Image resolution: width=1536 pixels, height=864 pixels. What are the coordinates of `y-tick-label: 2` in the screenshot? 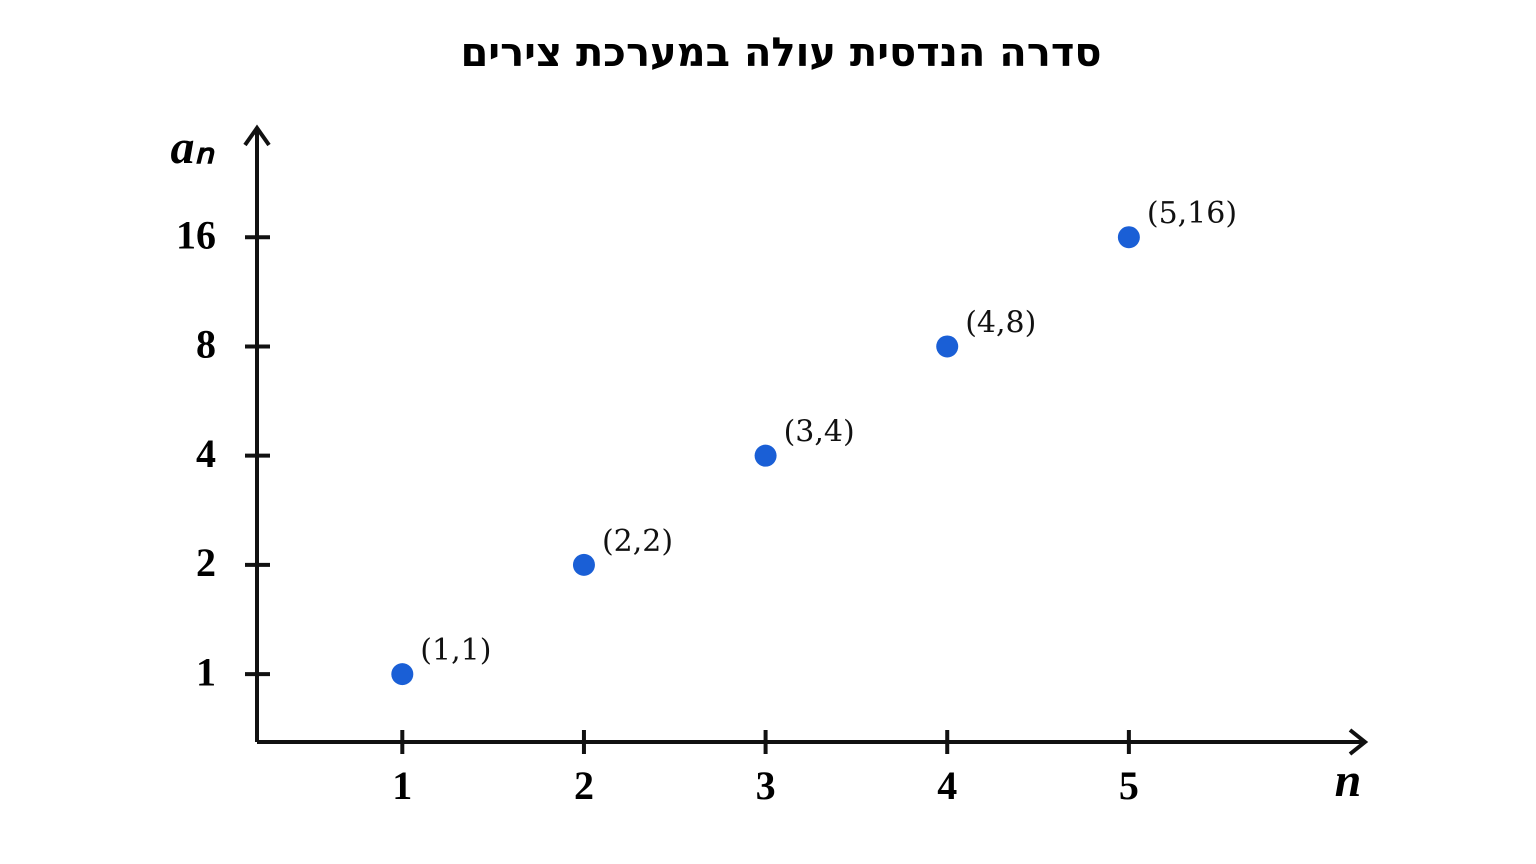 It's located at (206, 562).